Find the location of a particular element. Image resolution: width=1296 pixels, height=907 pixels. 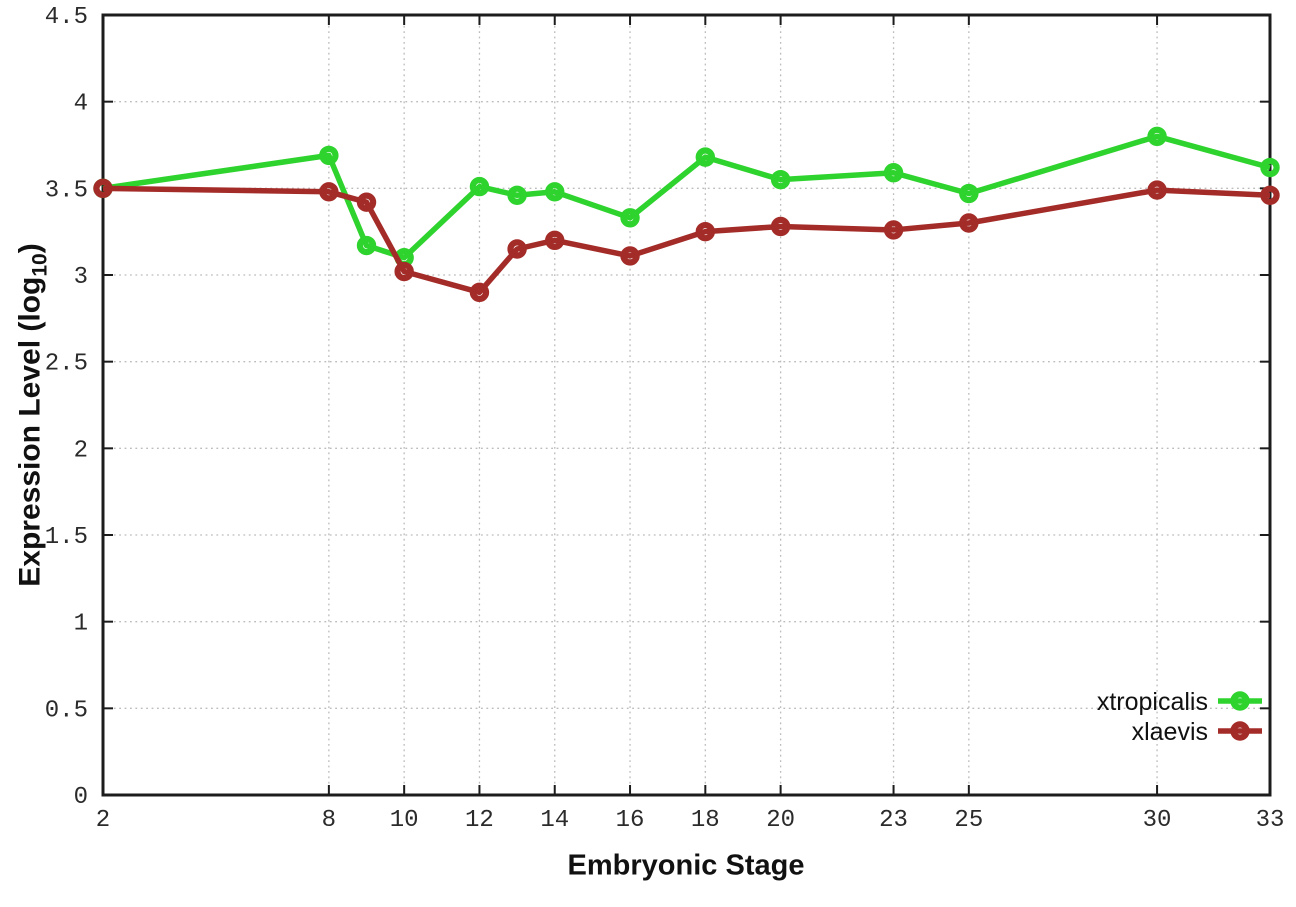

x-tick-label: 33 is located at coordinates (1270, 820).